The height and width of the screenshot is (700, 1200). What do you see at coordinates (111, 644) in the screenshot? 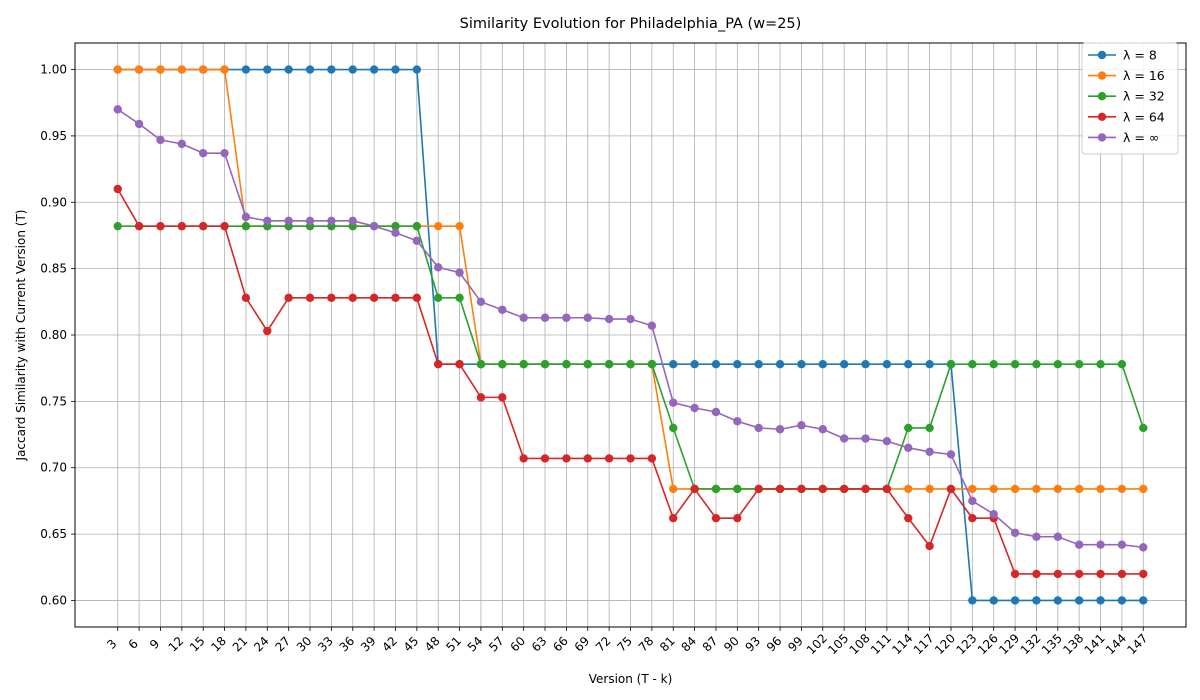
I see `x-tick-label: 3` at bounding box center [111, 644].